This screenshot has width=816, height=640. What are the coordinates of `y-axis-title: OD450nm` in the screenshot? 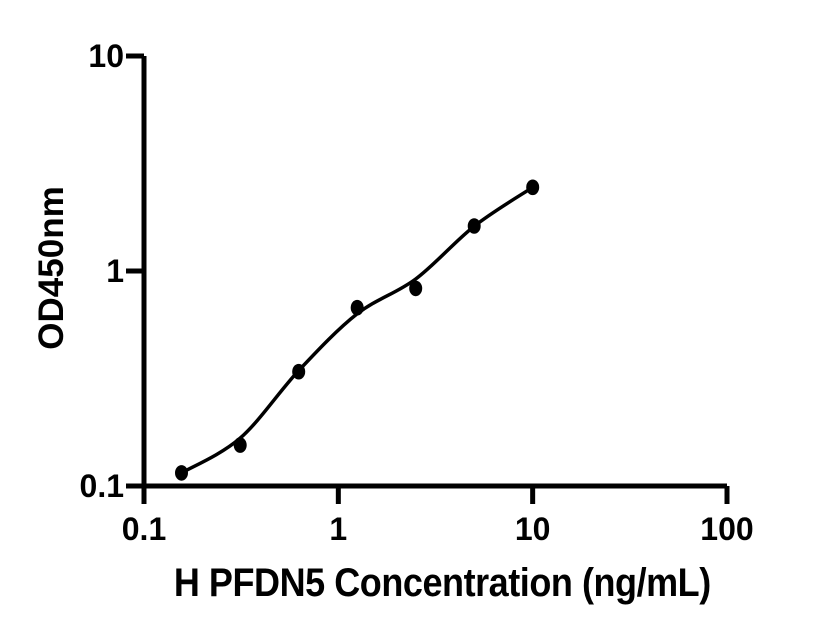 It's located at (51, 268).